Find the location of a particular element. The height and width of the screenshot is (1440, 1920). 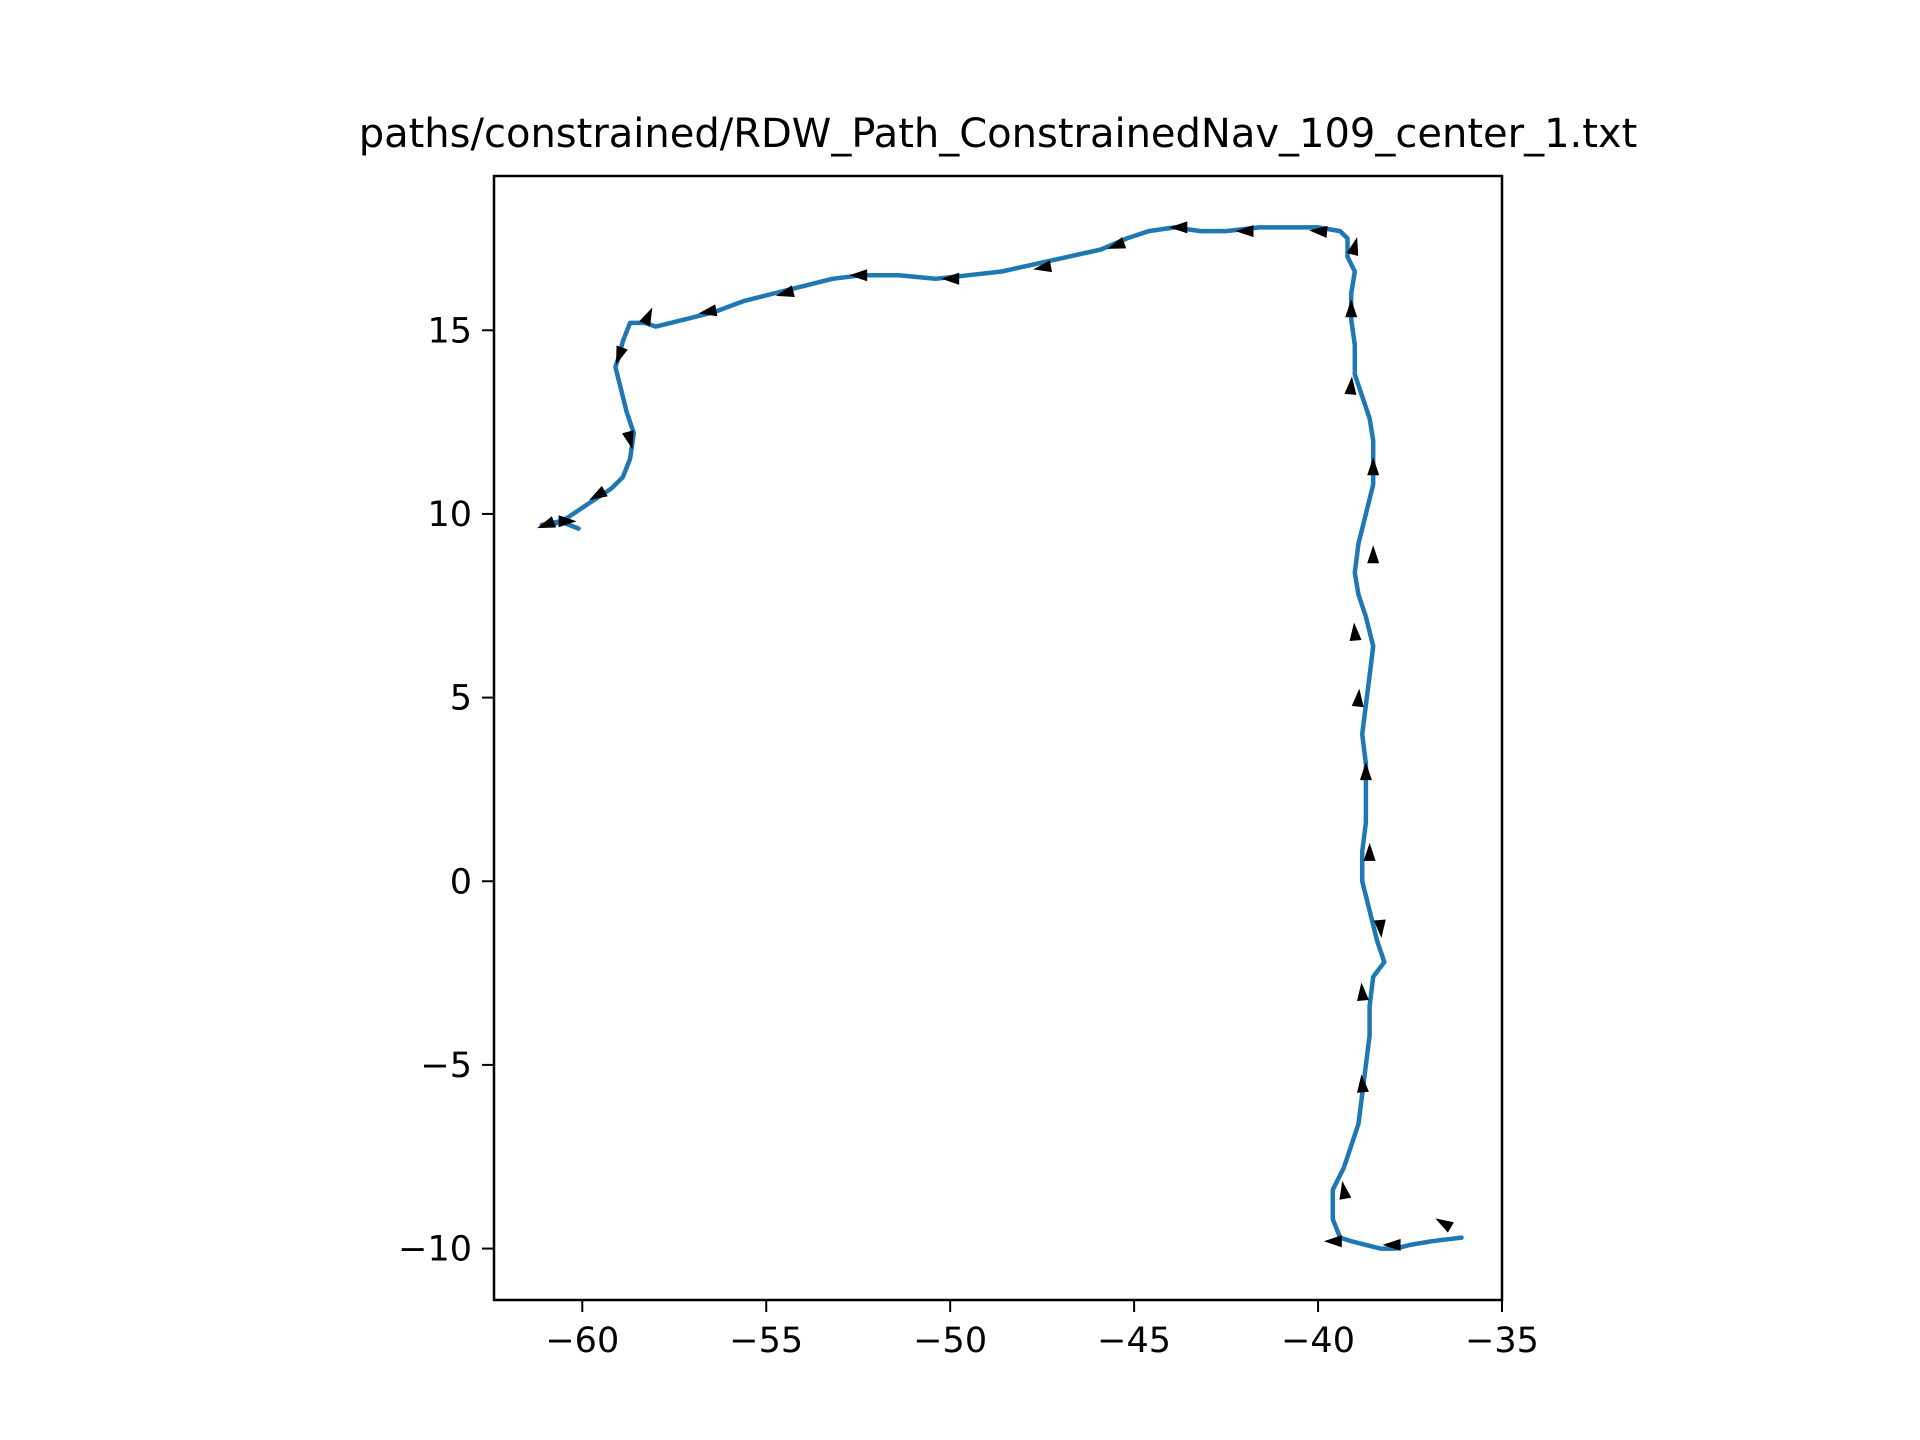

x-tick-label-0: −60 is located at coordinates (582, 1341).